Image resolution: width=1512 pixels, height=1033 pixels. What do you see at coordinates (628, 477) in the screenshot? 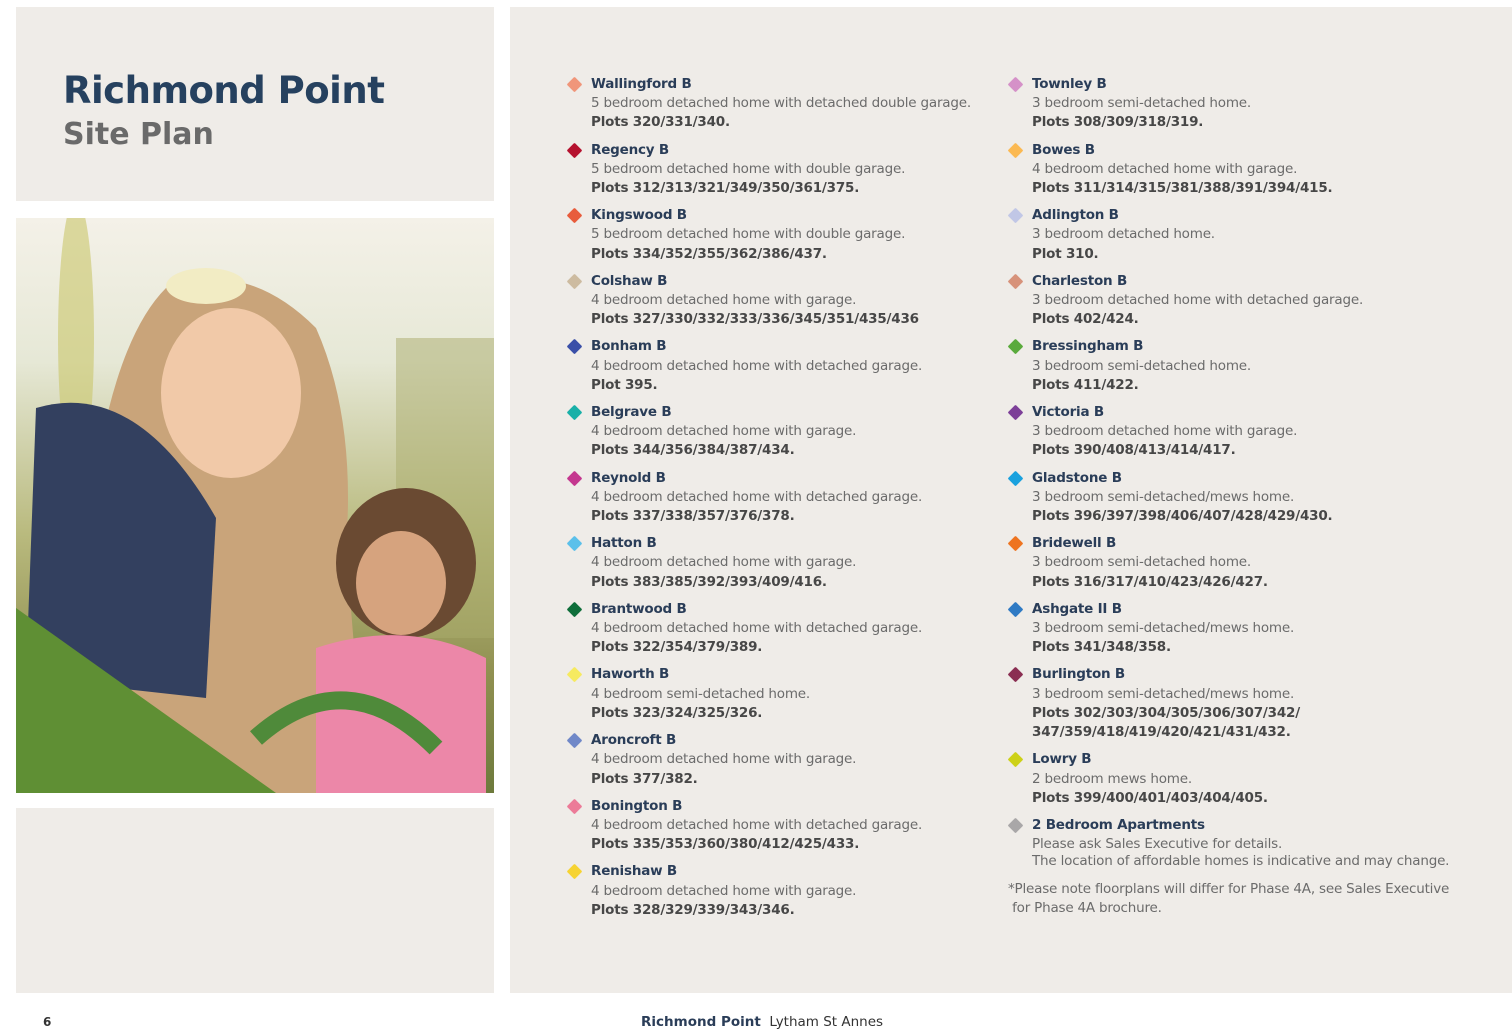
I see `house-type-name: Reynold B` at bounding box center [628, 477].